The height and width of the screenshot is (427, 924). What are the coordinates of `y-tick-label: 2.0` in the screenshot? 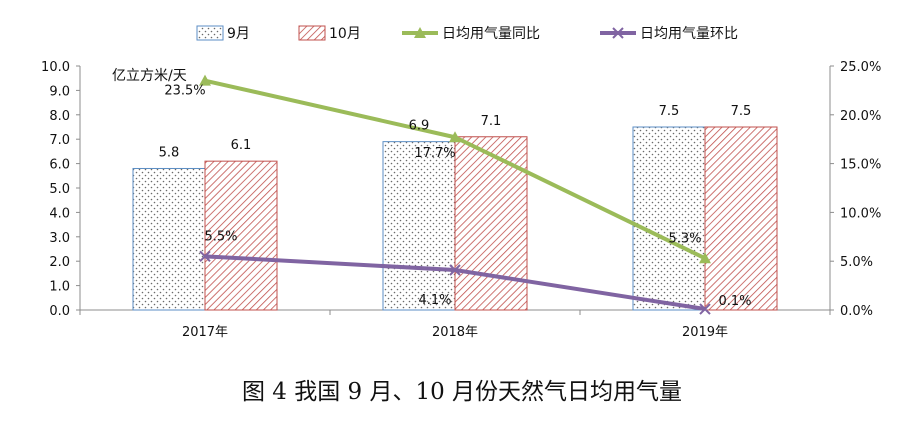 It's located at (59, 262).